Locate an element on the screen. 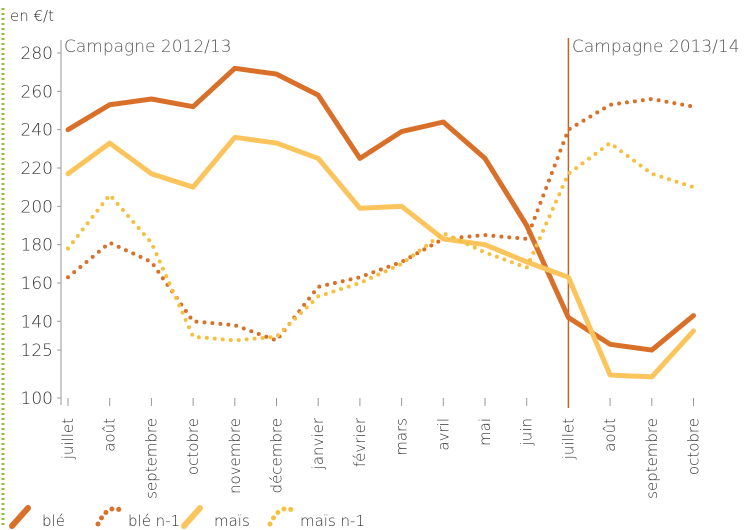 The image size is (748, 530). annotation: Campagne 2012/13 is located at coordinates (148, 47).